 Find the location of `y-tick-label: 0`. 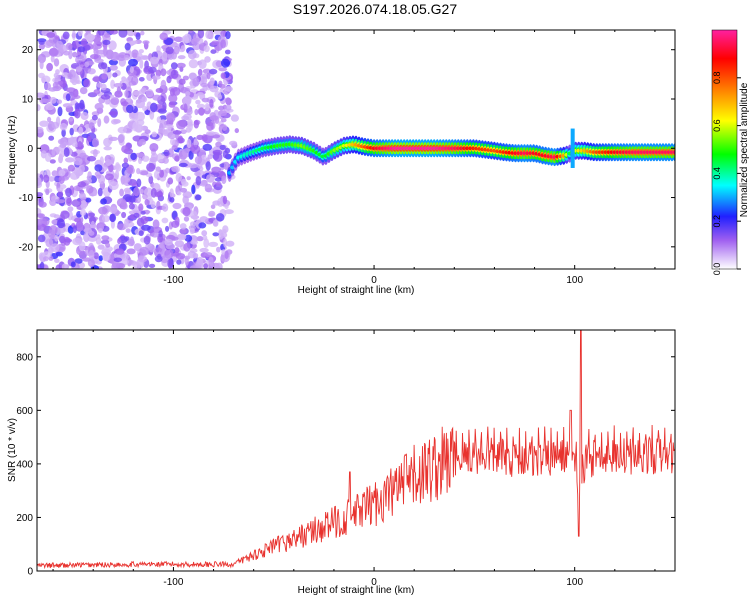

y-tick-label: 0 is located at coordinates (30, 149).